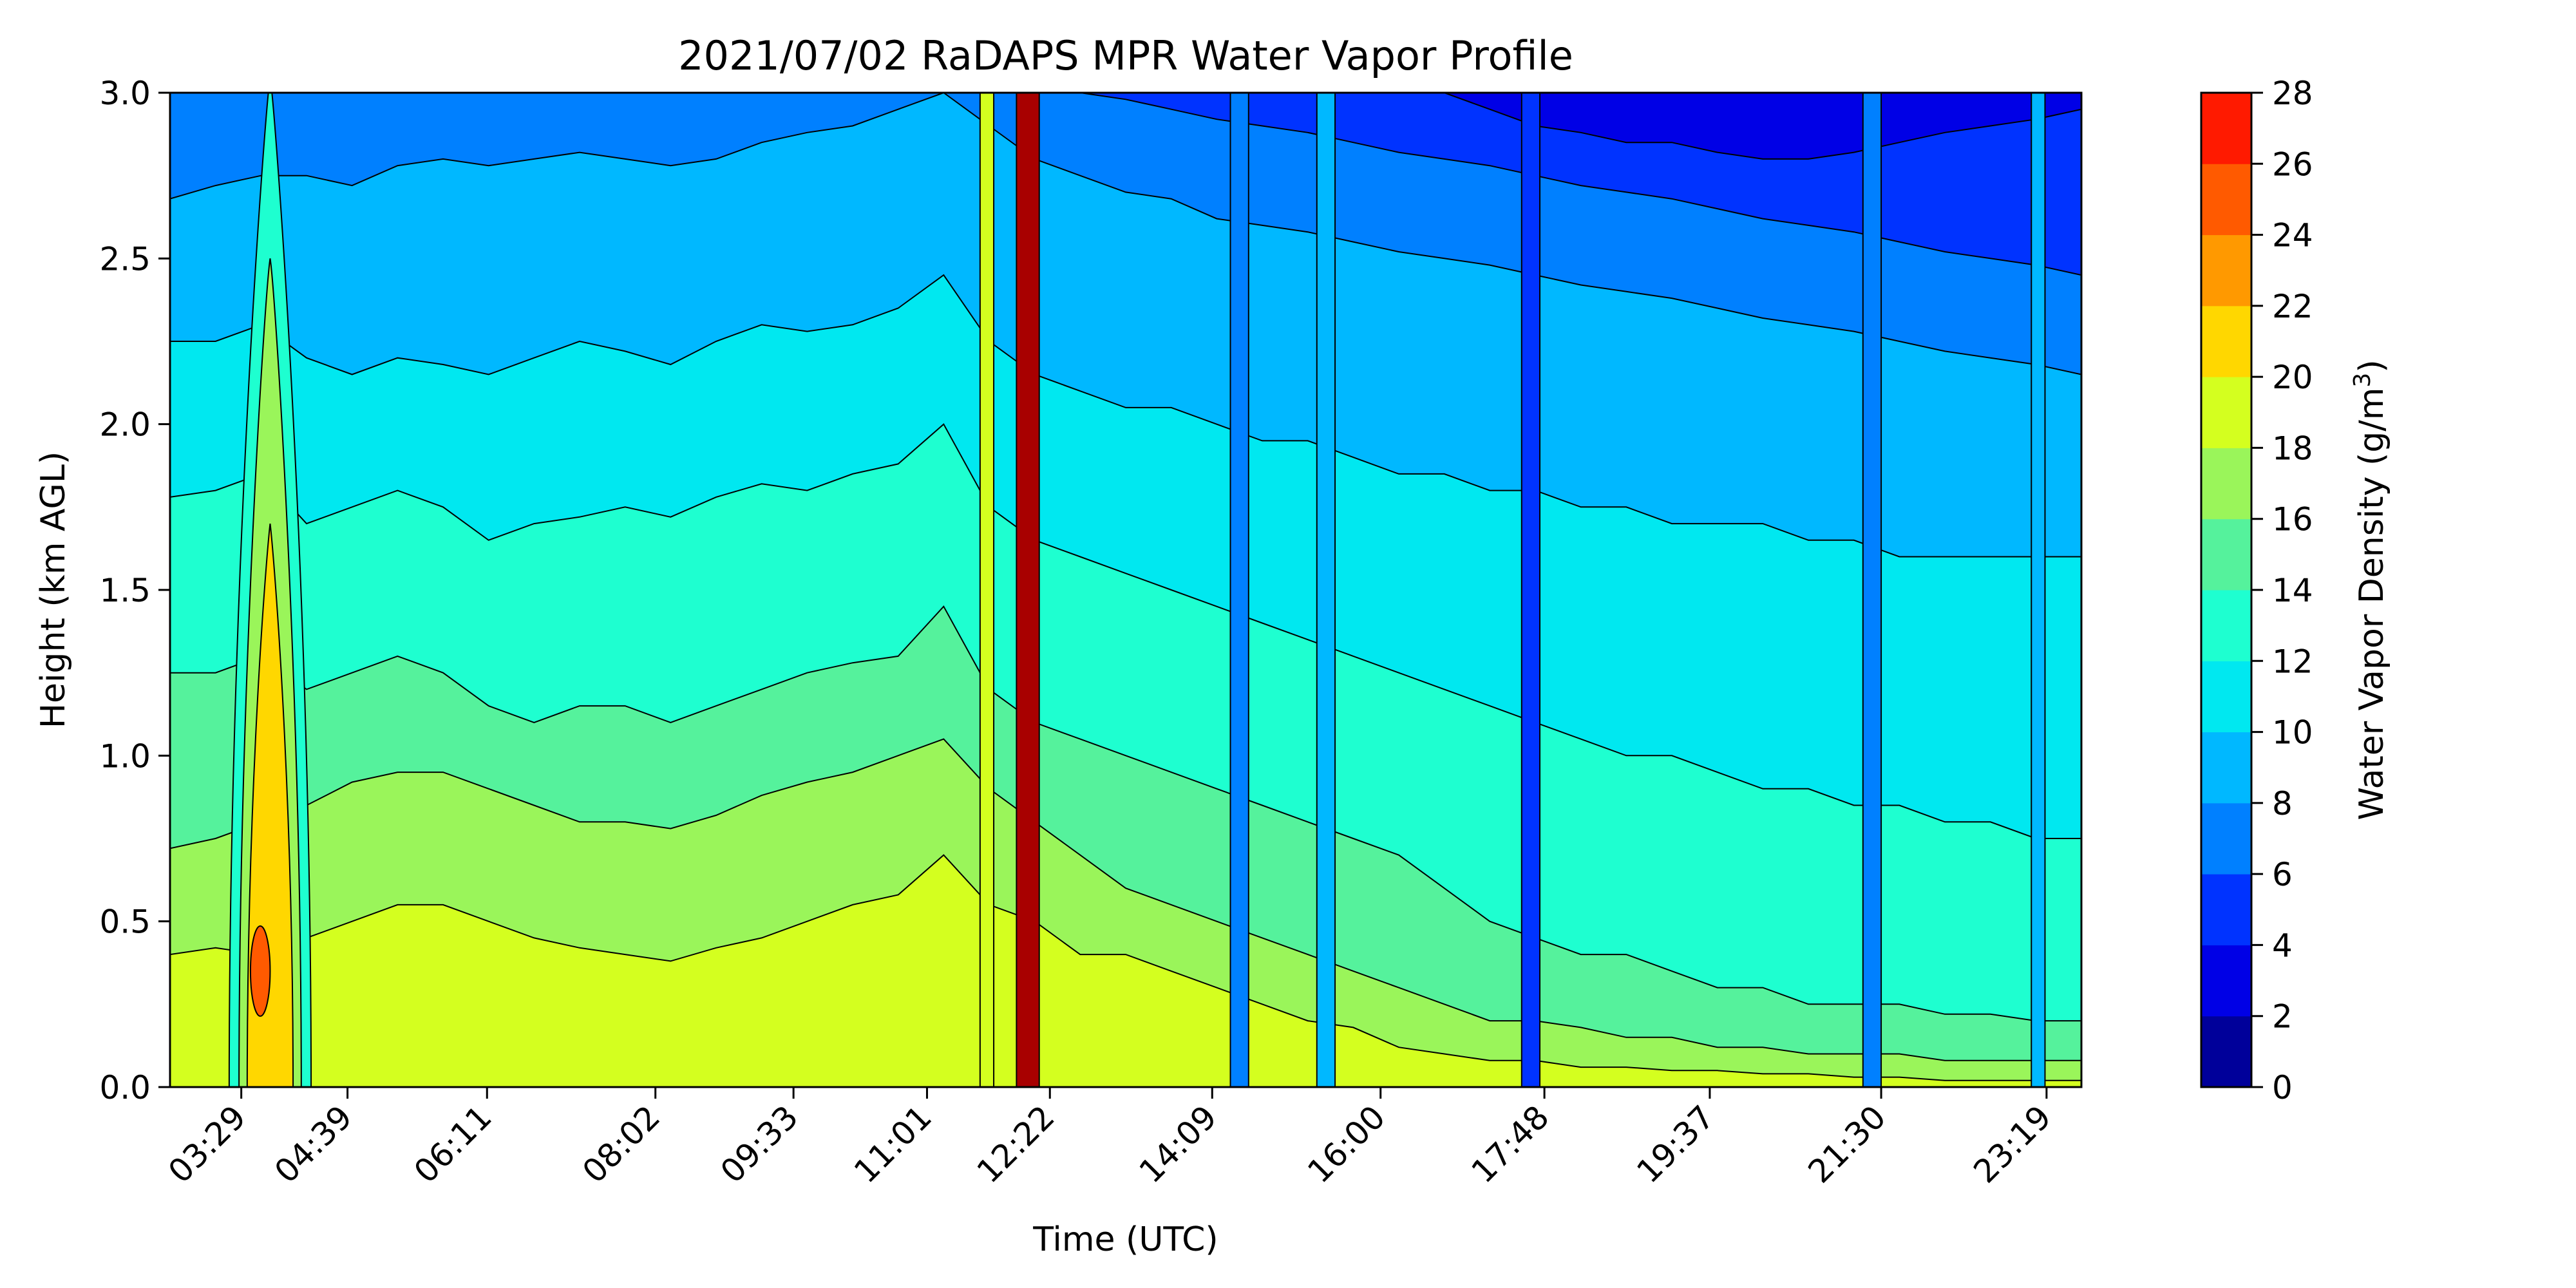 This screenshot has height=1288, width=2576. What do you see at coordinates (2282, 945) in the screenshot?
I see `colorbar-tick-label: 4` at bounding box center [2282, 945].